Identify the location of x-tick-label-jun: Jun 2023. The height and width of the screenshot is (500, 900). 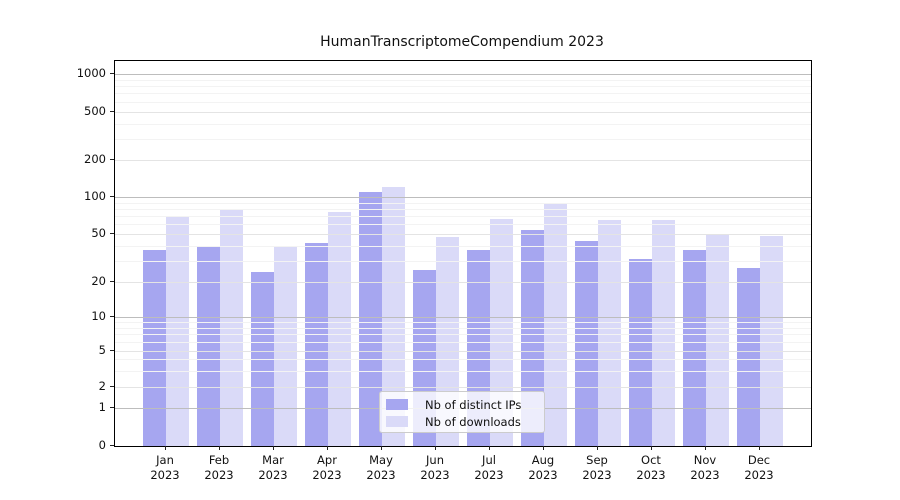
(435, 467).